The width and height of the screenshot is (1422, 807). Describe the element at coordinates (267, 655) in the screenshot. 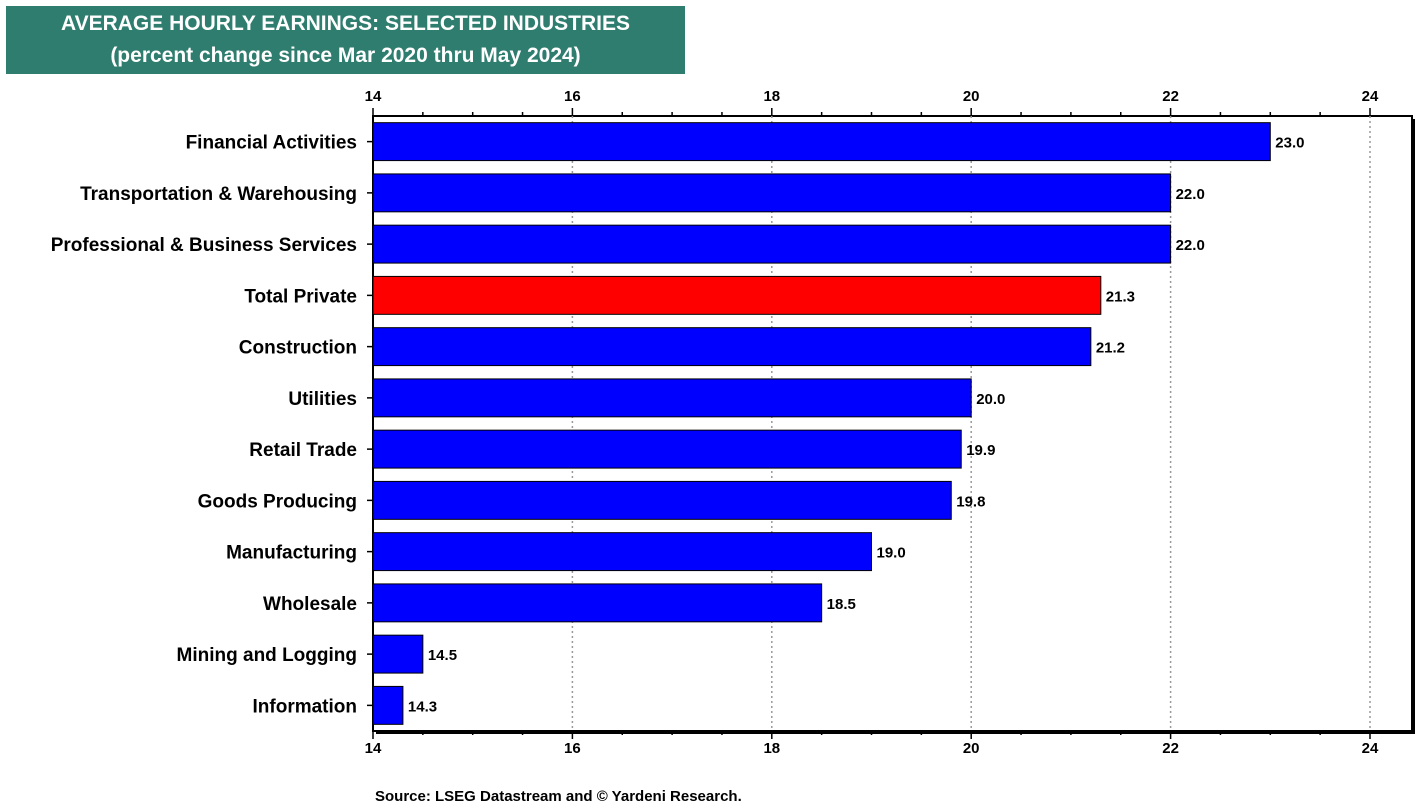

I see `category-label: Mining and Logging` at that location.